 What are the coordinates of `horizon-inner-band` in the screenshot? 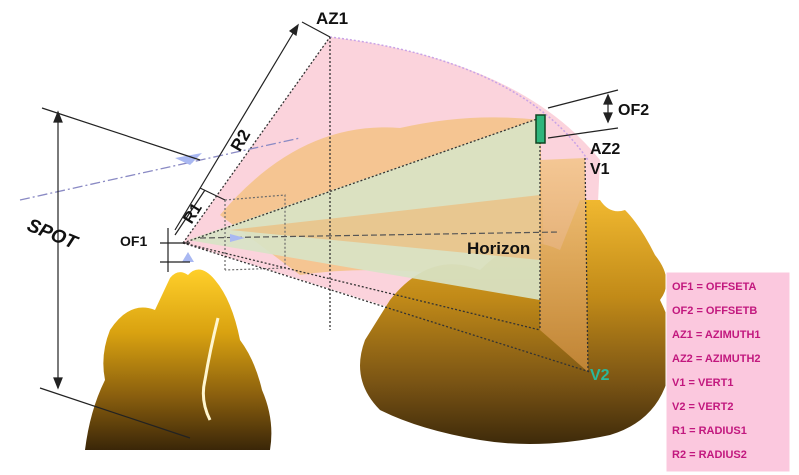 It's located at (385, 227).